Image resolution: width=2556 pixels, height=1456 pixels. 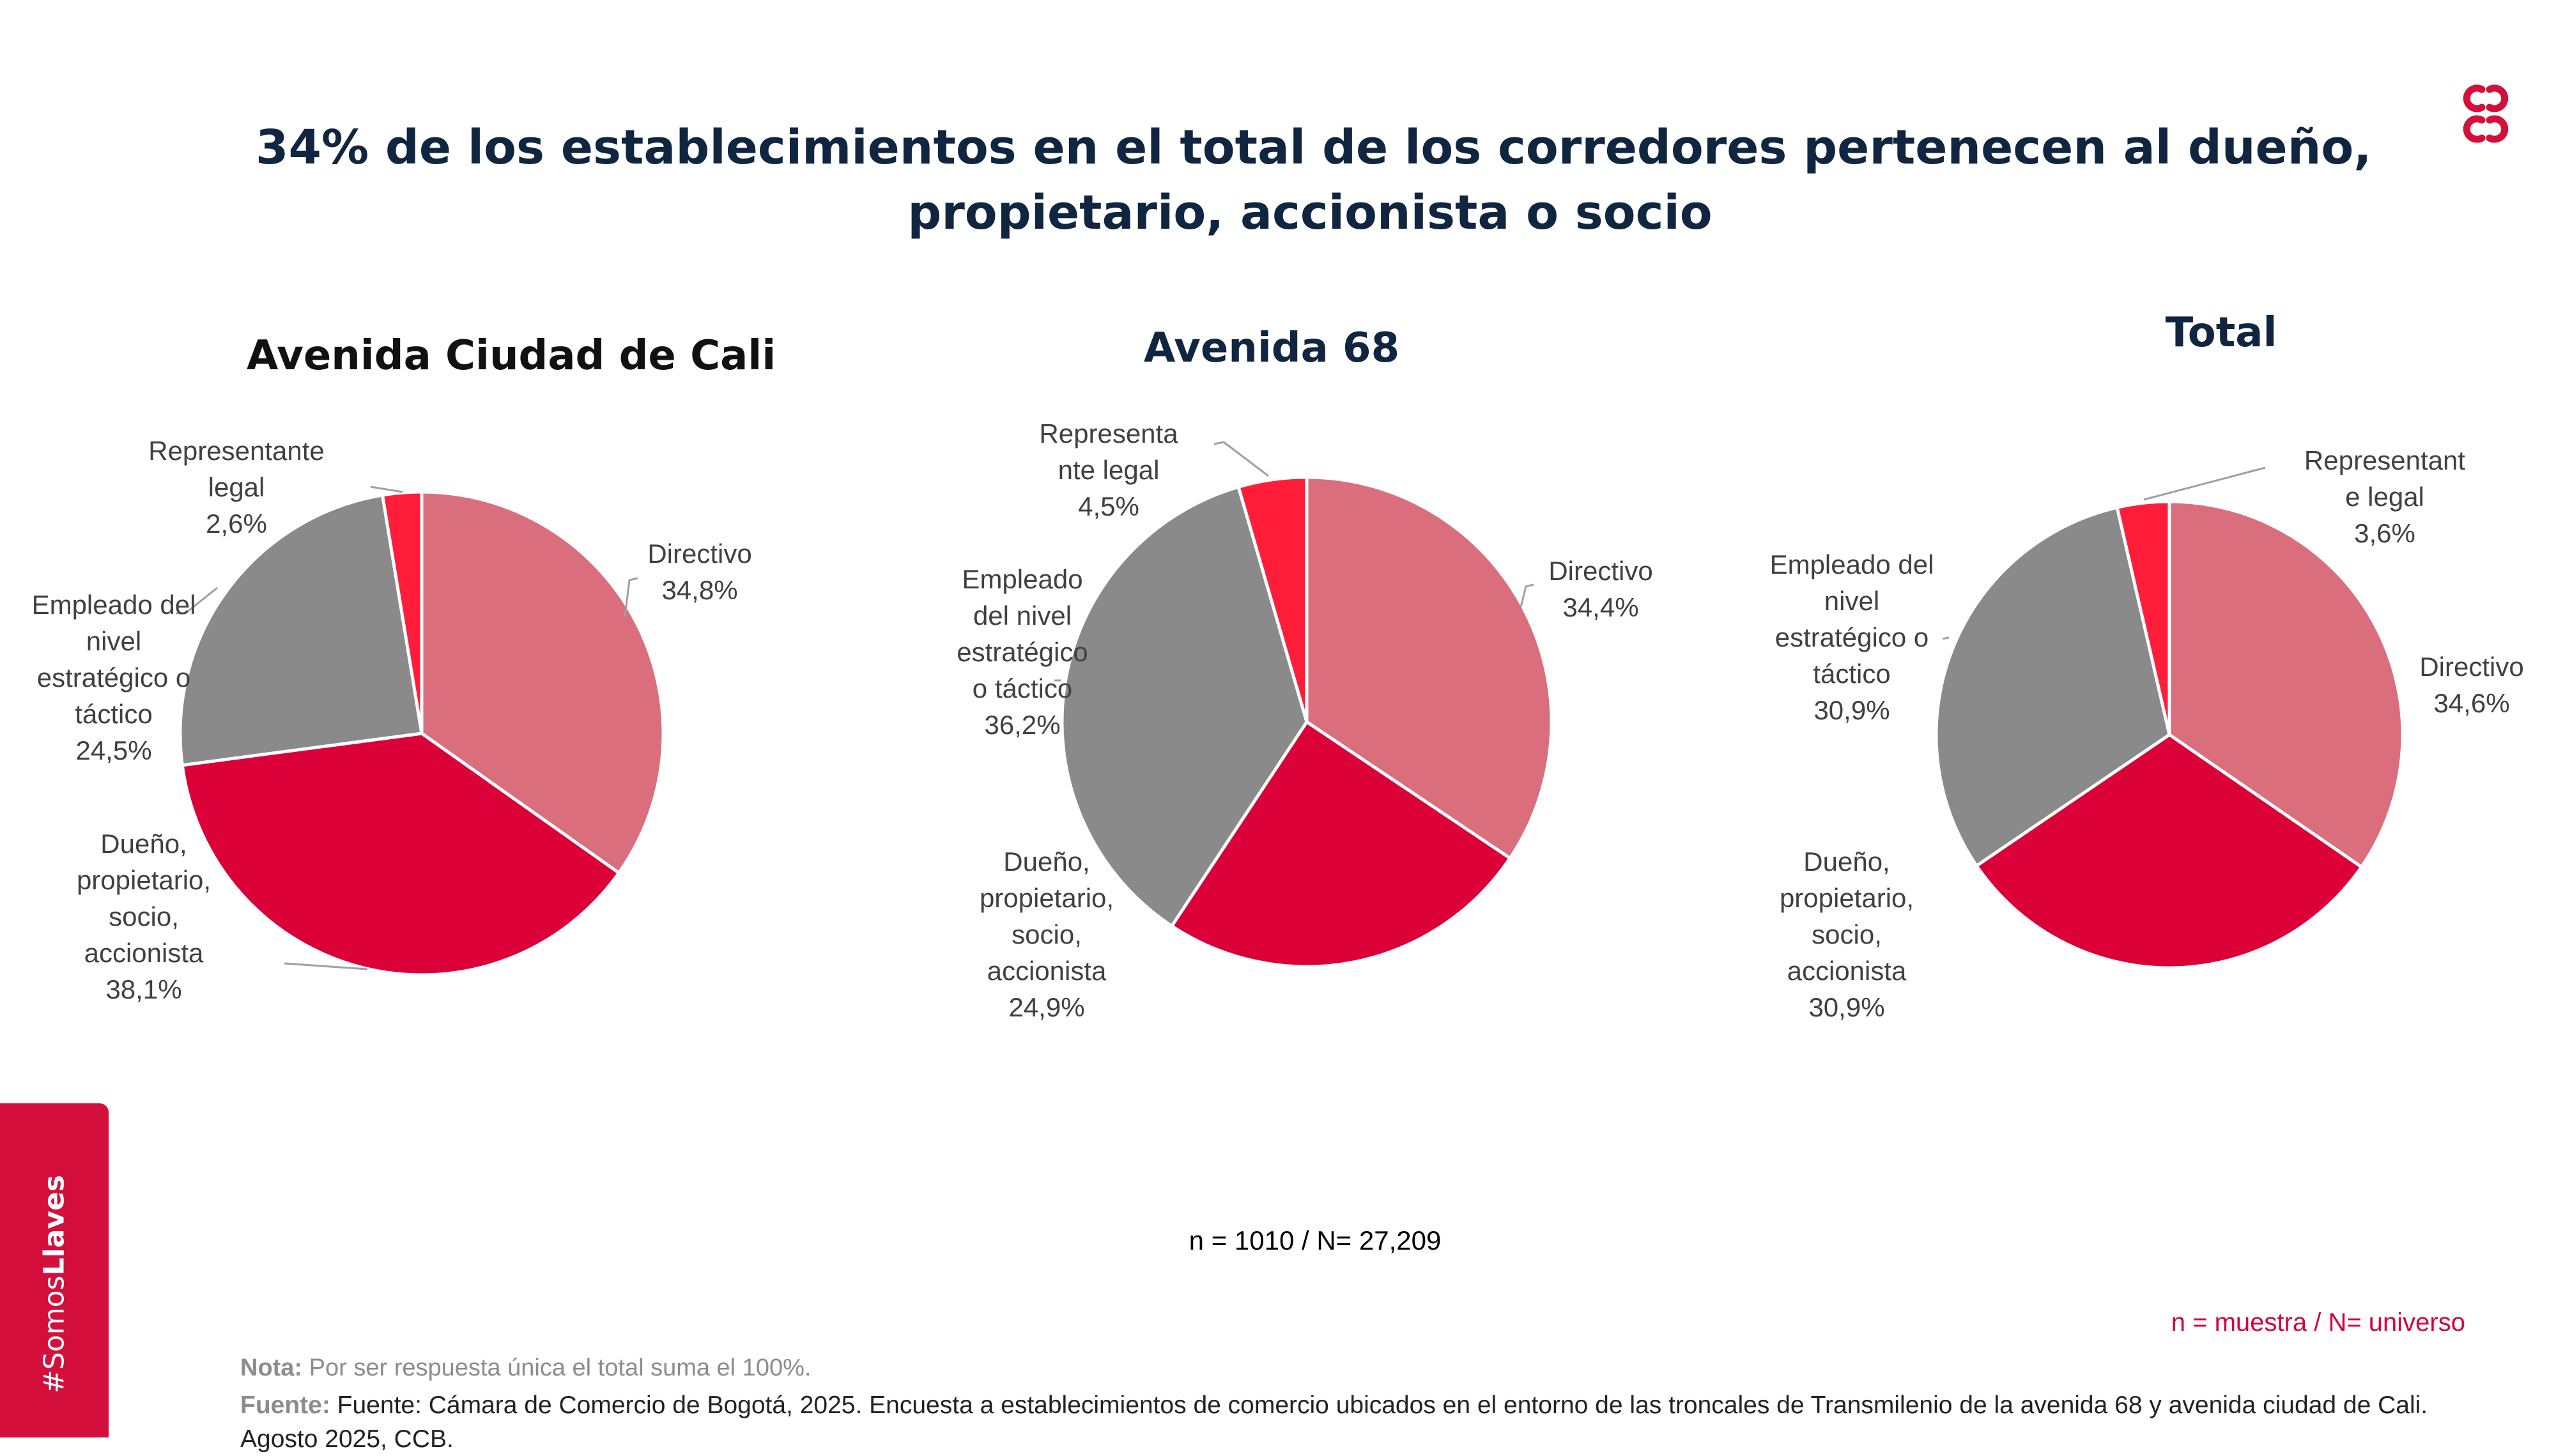 What do you see at coordinates (143, 989) in the screenshot?
I see `label-line: 38,1%` at bounding box center [143, 989].